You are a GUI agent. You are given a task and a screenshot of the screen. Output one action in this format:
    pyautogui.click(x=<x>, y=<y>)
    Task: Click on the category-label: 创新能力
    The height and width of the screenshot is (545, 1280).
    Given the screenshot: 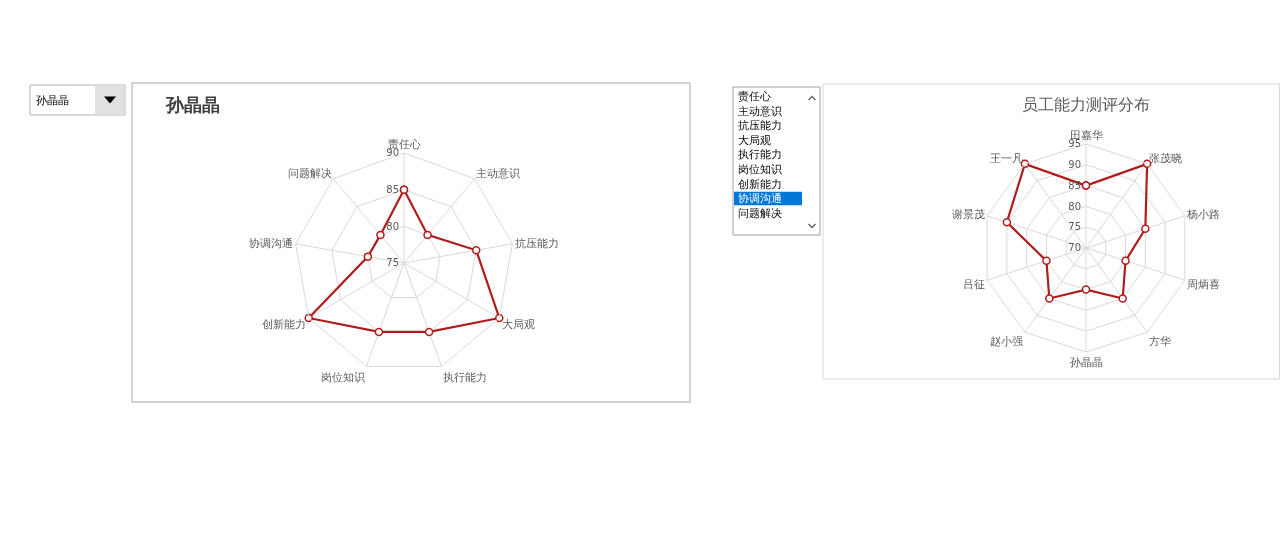 What is the action you would take?
    pyautogui.click(x=760, y=184)
    